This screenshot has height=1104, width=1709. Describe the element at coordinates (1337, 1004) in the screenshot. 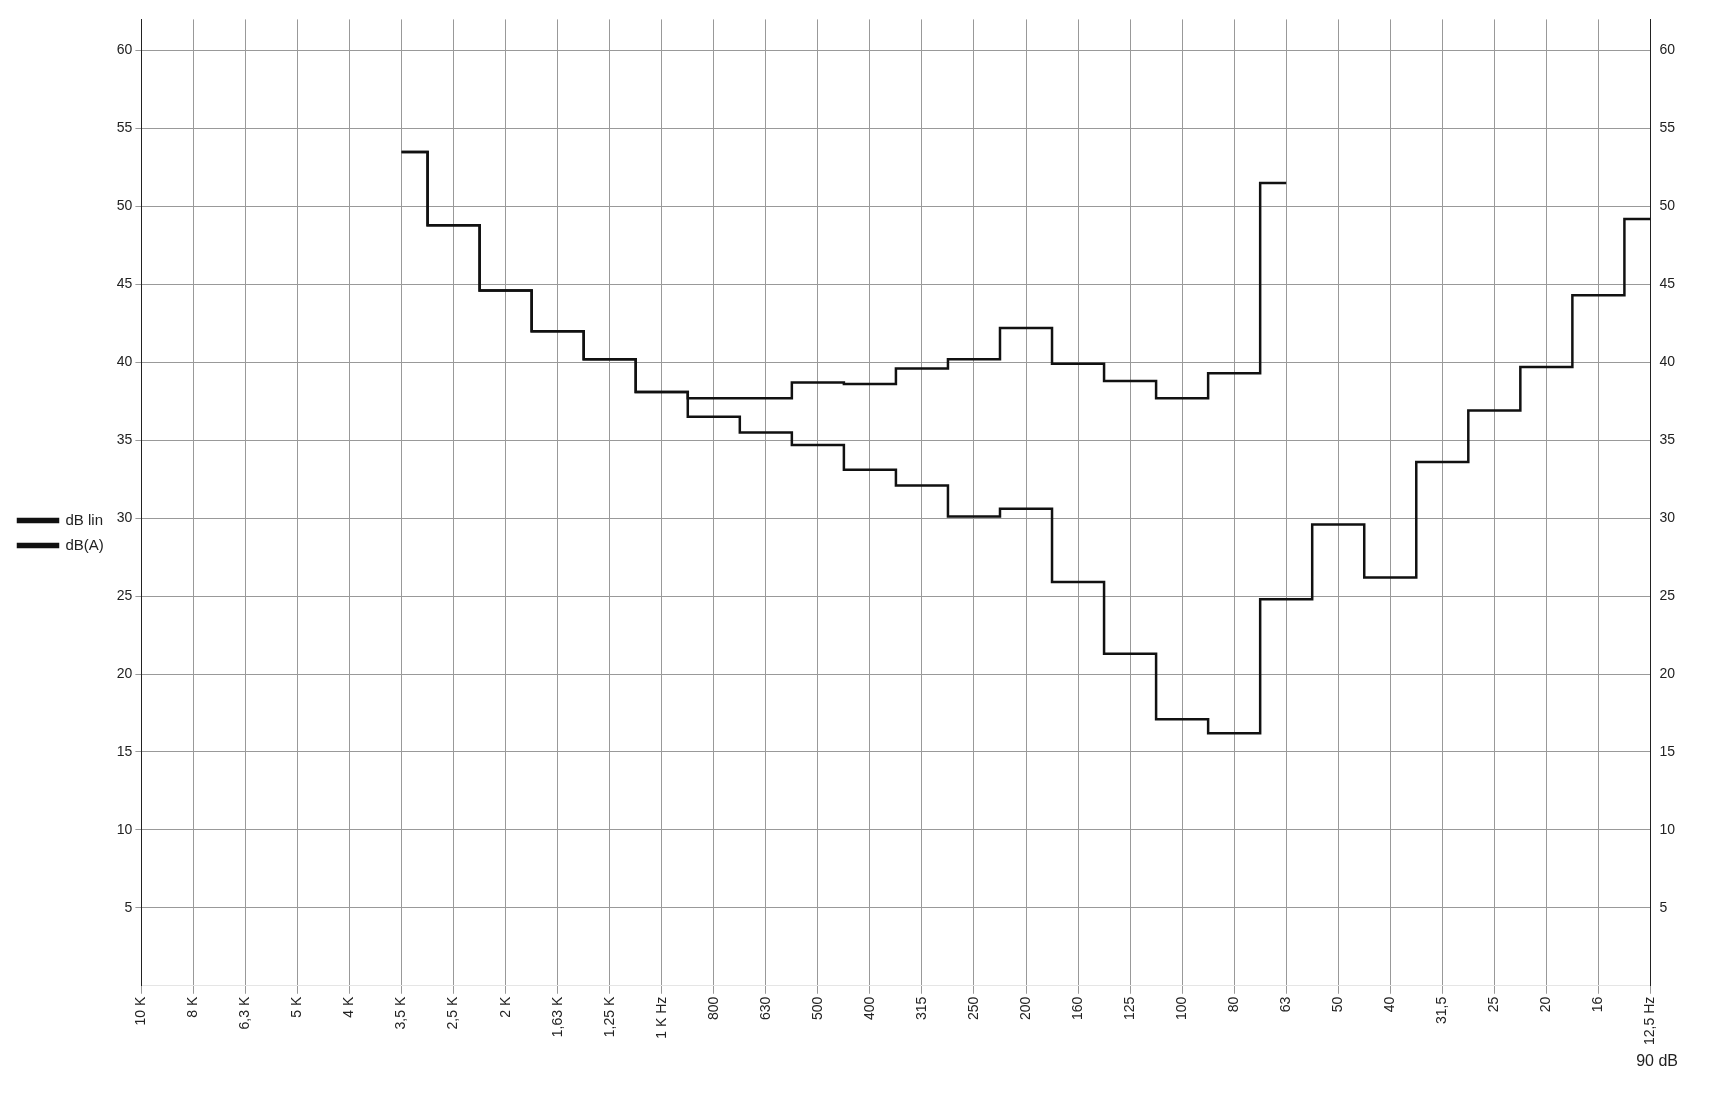

I see `x-tick-label: 50` at that location.